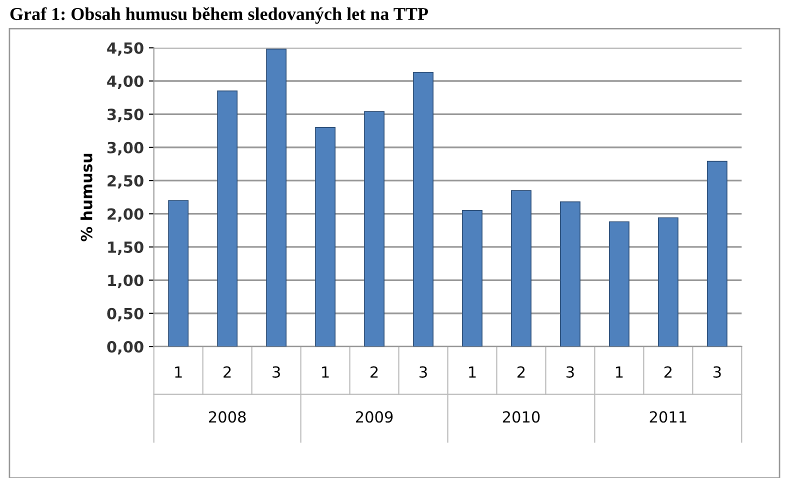 The width and height of the screenshot is (789, 478). Describe the element at coordinates (227, 417) in the screenshot. I see `text: 2008` at that location.